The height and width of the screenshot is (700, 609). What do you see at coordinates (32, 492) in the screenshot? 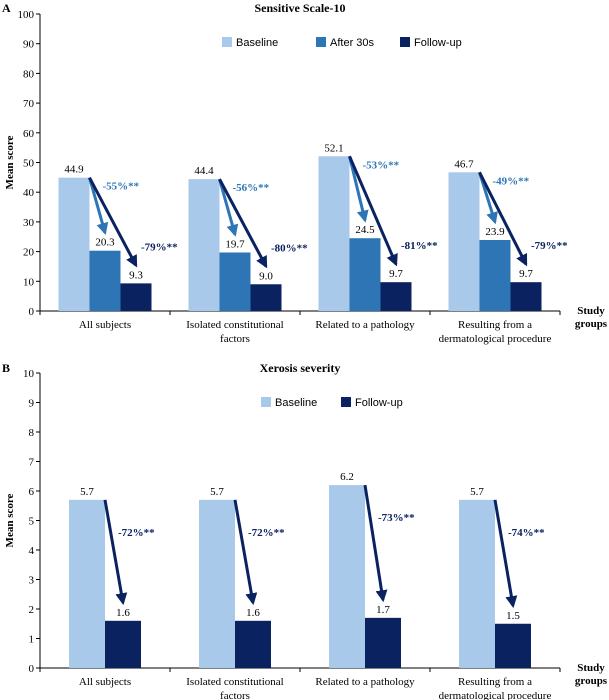
I see `panel-b-y-tick-label: 6` at bounding box center [32, 492].